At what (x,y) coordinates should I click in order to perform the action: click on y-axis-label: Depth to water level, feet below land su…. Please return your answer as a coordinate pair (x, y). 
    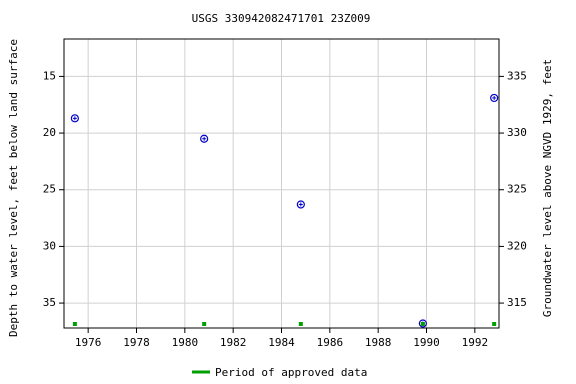
    Looking at the image, I should click on (13, 188).